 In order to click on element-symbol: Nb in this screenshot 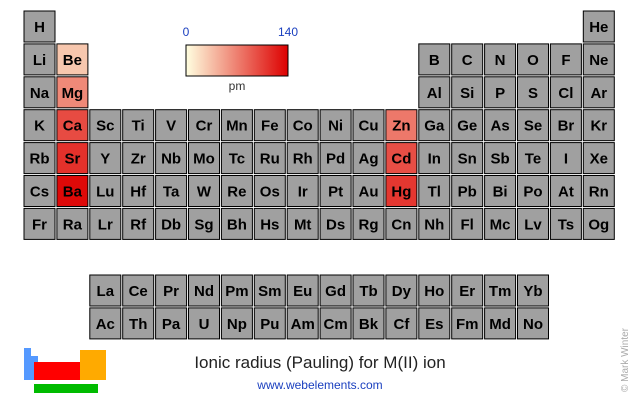, I will do `click(171, 159)`.